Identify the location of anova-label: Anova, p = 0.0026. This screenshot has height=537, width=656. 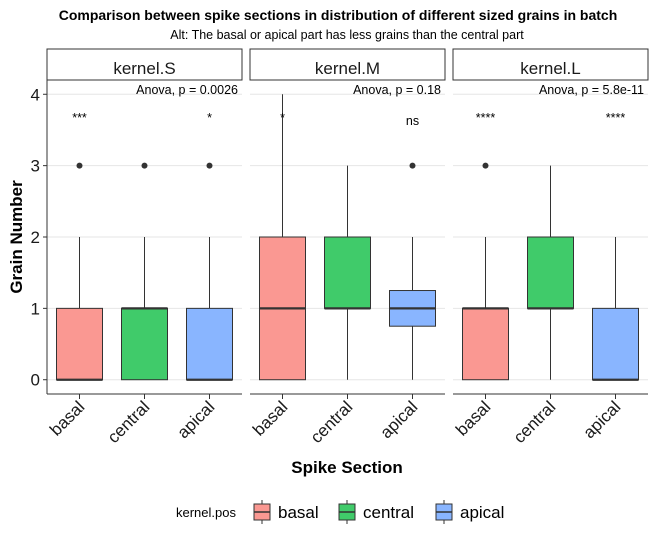
(187, 90).